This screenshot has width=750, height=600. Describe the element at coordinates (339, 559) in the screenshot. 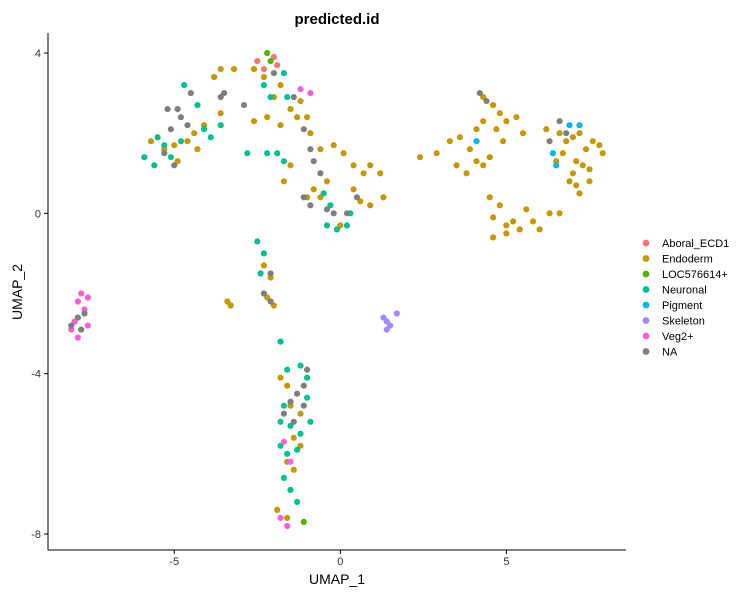

I see `x-axis-ticks: -5 0 5` at that location.